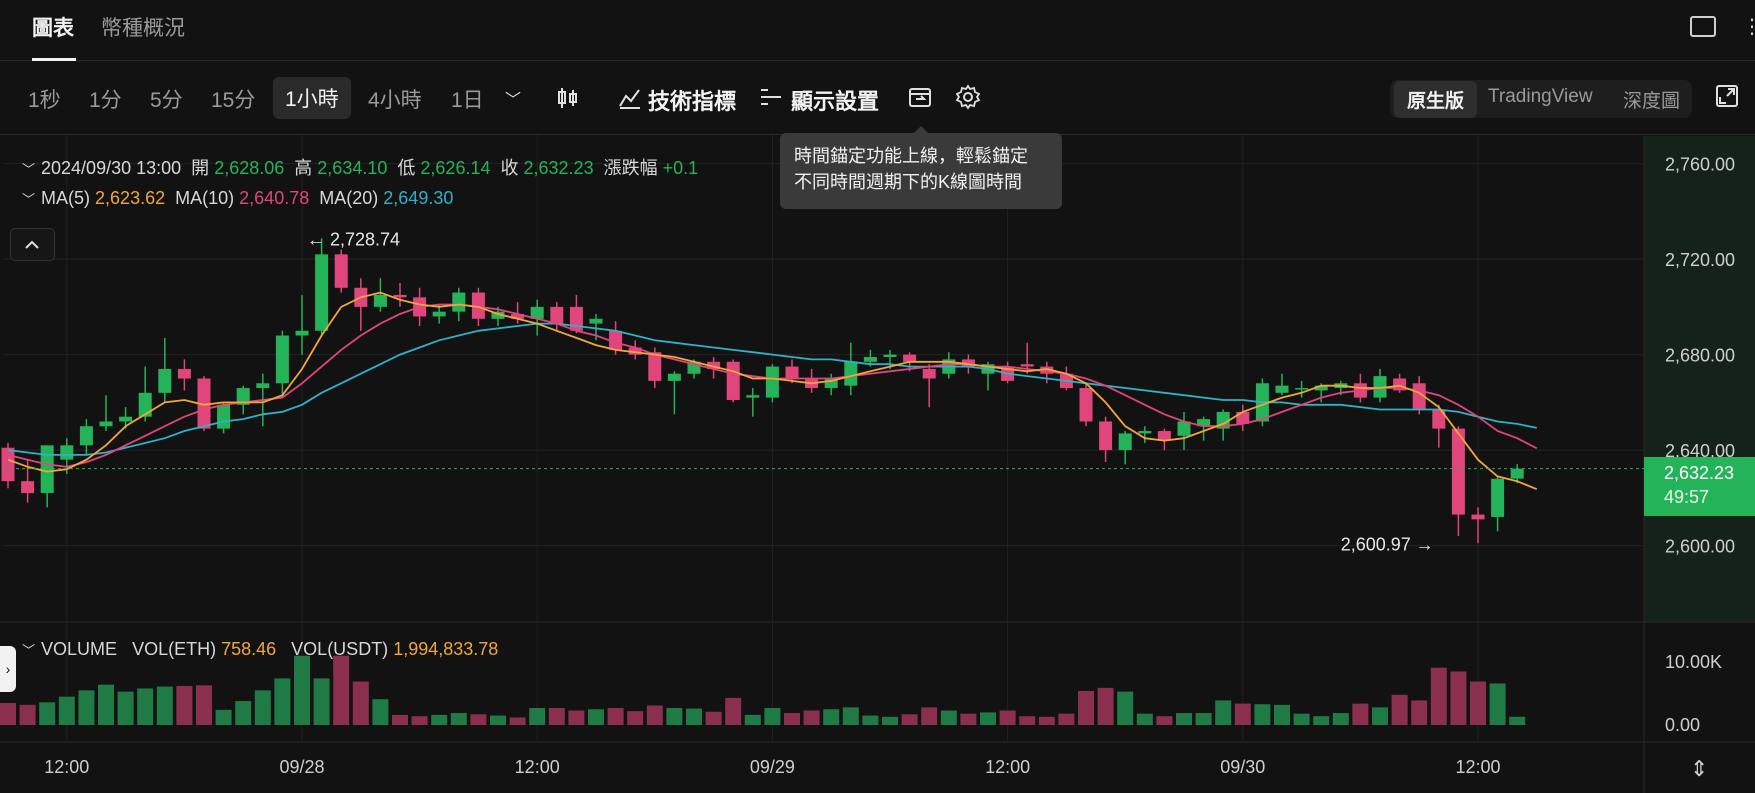 This screenshot has height=793, width=1755. I want to click on low-label: 低, so click(406, 168).